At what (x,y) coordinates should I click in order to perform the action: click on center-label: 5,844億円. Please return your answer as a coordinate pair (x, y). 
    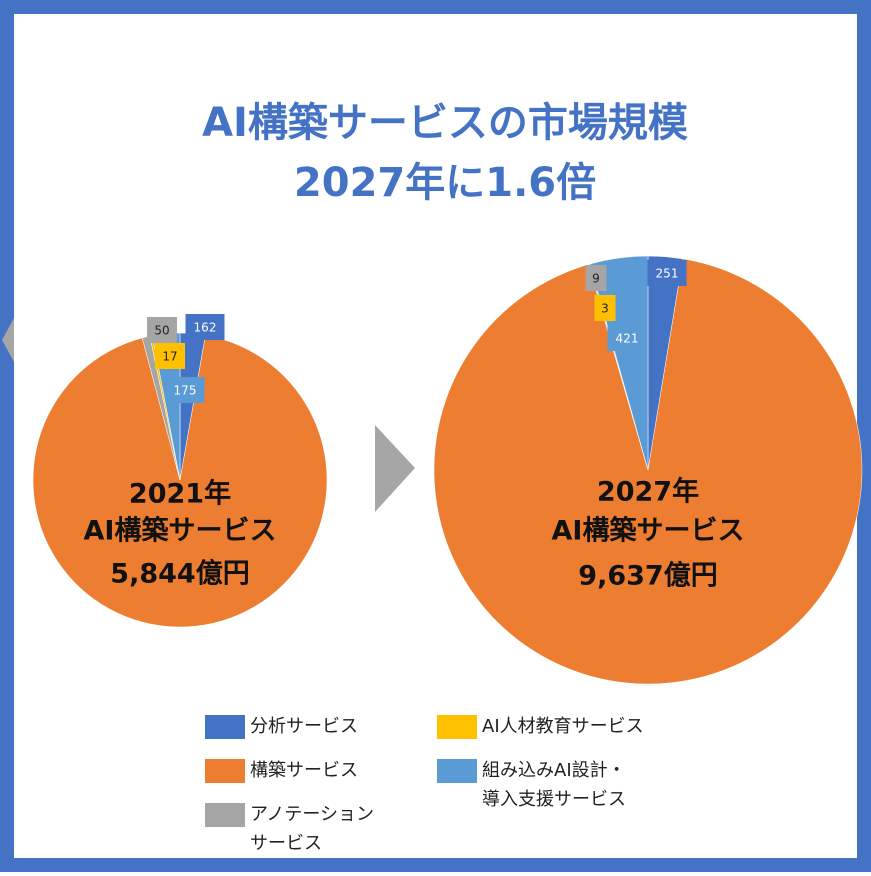
    Looking at the image, I should click on (179, 574).